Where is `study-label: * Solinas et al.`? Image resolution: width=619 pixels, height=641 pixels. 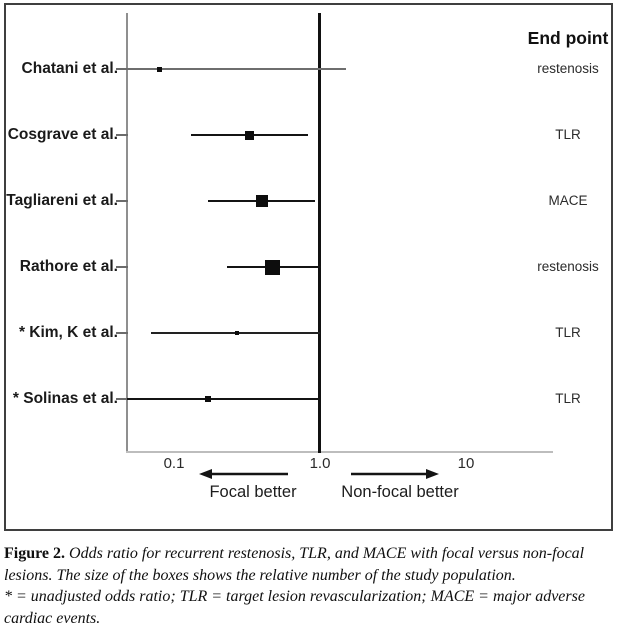 study-label: * Solinas et al. is located at coordinates (65, 398).